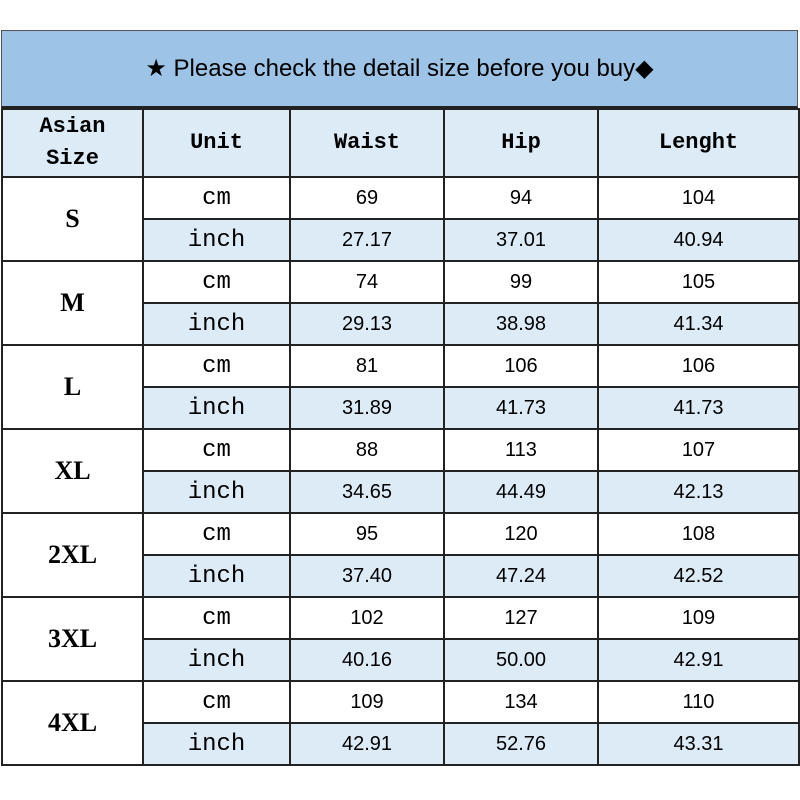 This screenshot has width=800, height=800. What do you see at coordinates (72, 303) in the screenshot?
I see `size-label: M` at bounding box center [72, 303].